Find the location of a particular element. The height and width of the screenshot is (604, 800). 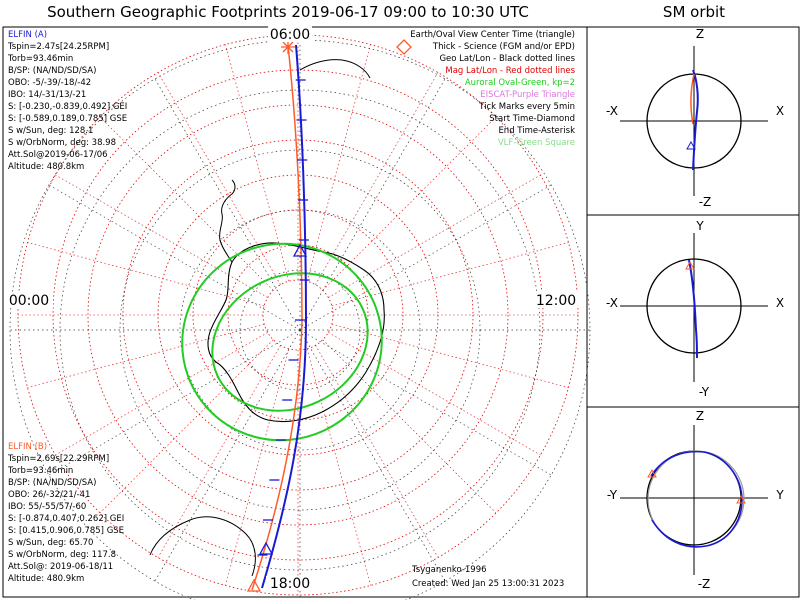

clock-right-bg is located at coordinates (556, 300).